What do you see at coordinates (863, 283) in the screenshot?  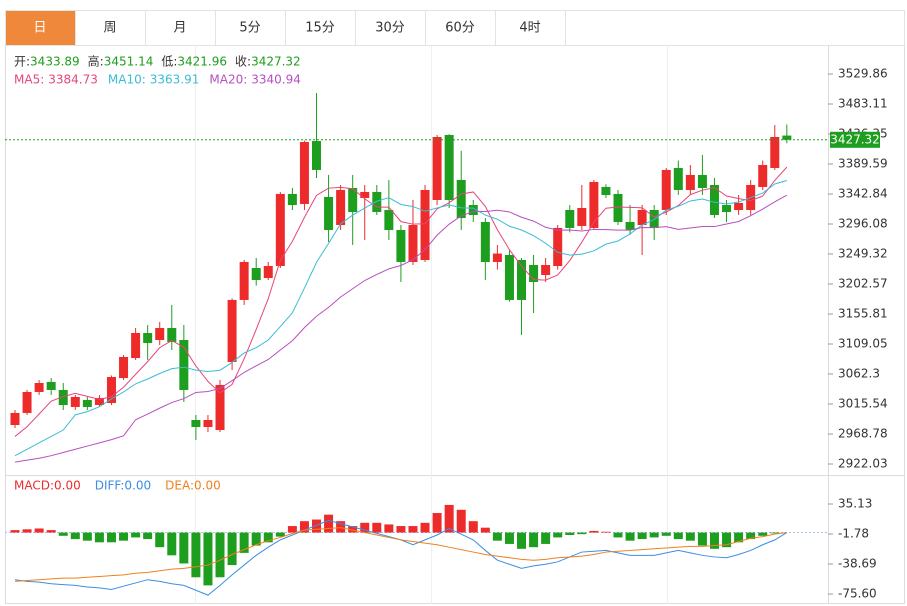 I see `y-tick-label: 3202.57` at bounding box center [863, 283].